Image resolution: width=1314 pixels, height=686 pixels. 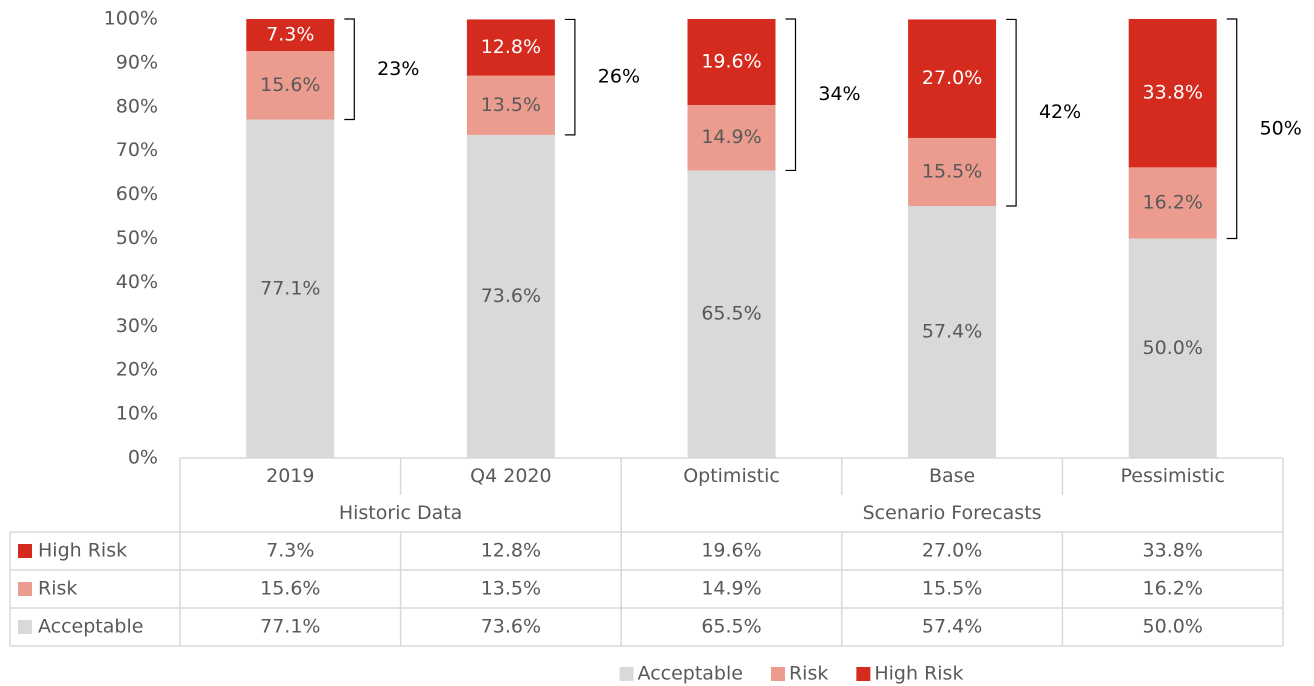 What do you see at coordinates (290, 589) in the screenshot?
I see `table-cell: 15.6%` at bounding box center [290, 589].